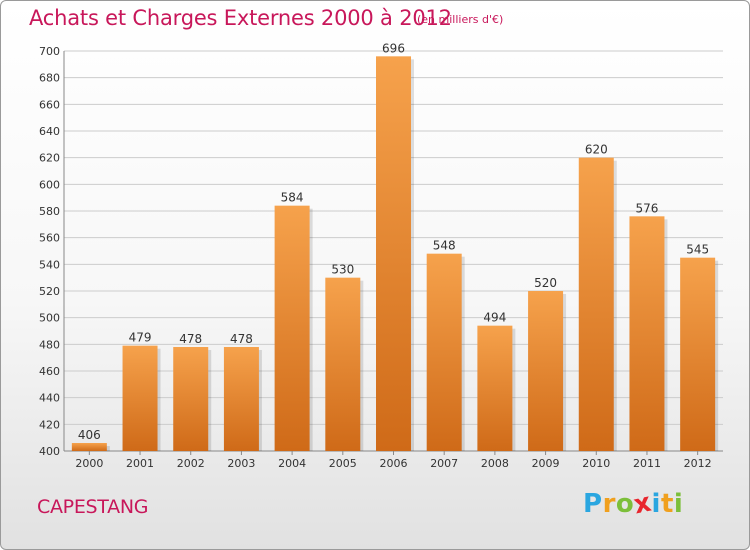 This screenshot has width=750, height=550. Describe the element at coordinates (93, 507) in the screenshot. I see `place-name: CAPESTANG` at that location.